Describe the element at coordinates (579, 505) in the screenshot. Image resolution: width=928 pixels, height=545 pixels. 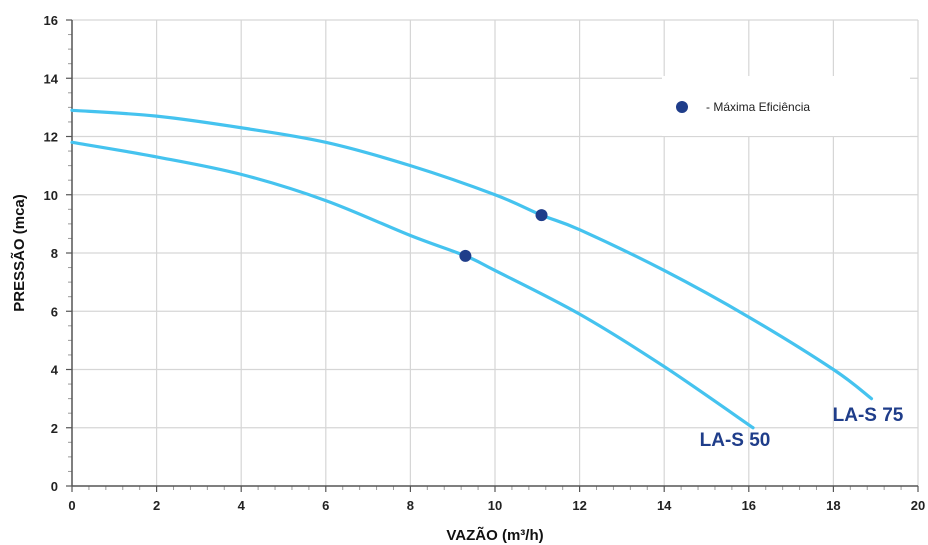
I see `x-tick-label-12: 12` at that location.